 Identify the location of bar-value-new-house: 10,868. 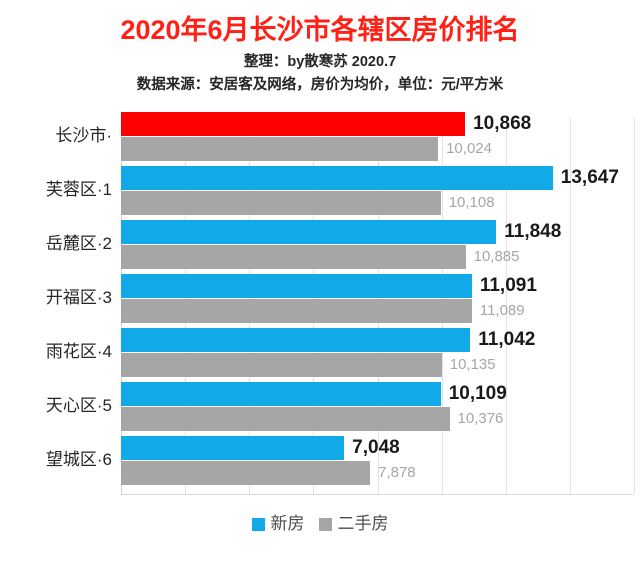
(502, 123).